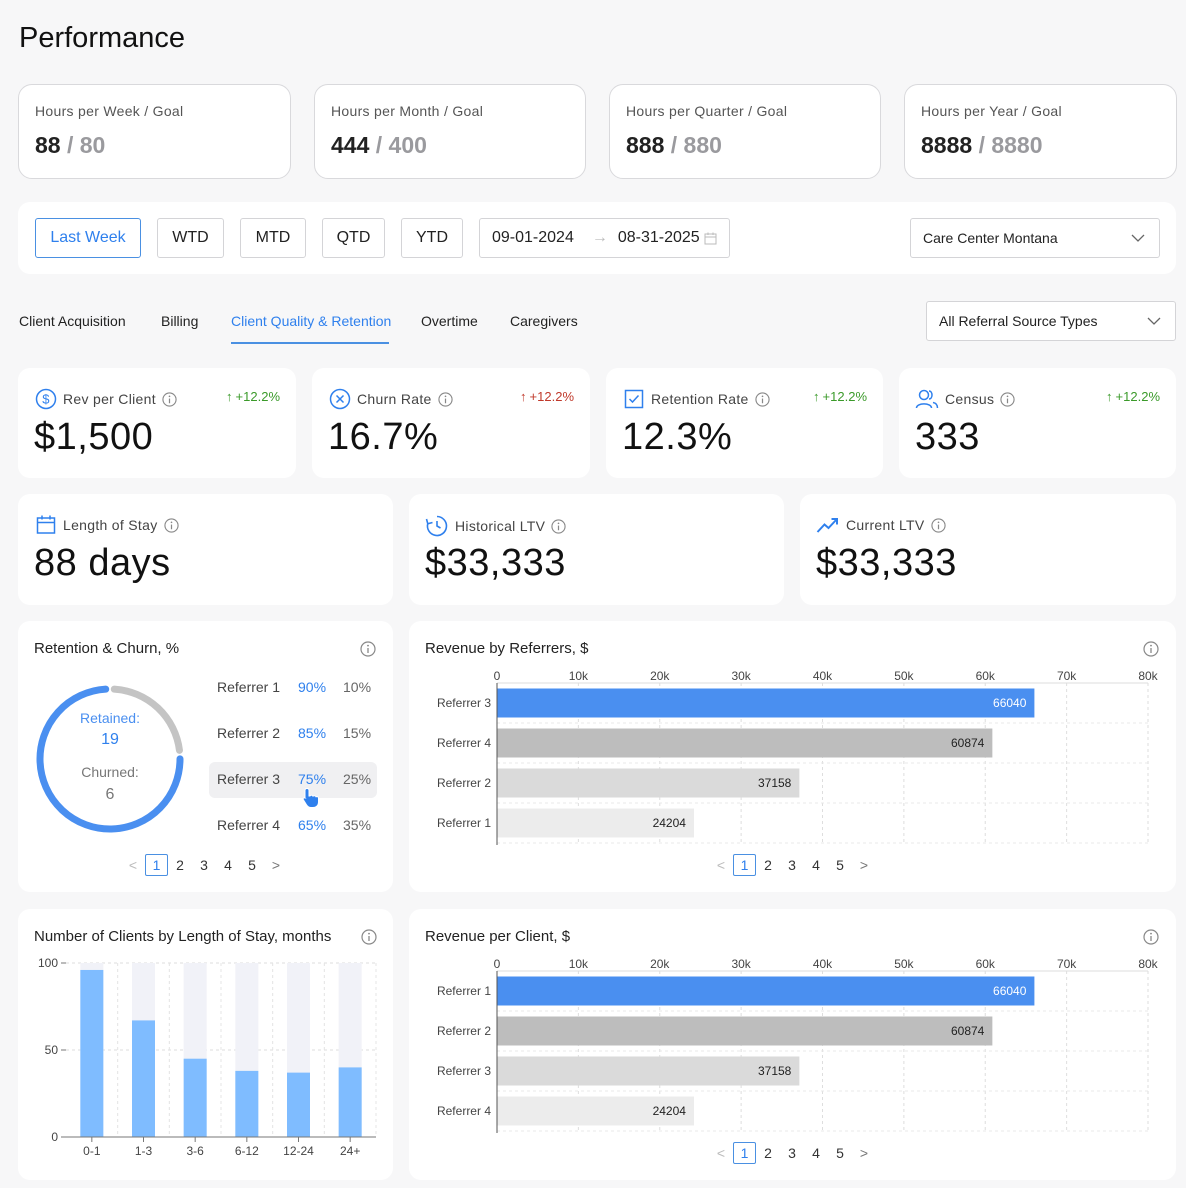  What do you see at coordinates (604, 238) in the screenshot?
I see `date-range-picker: 09-01-2024 → 08-31-2025` at bounding box center [604, 238].